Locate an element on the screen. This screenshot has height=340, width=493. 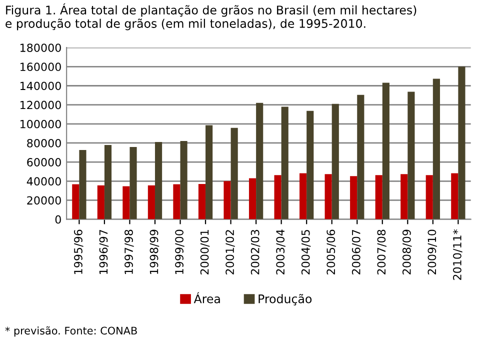
y-tick-label: 140000 is located at coordinates (40, 86).